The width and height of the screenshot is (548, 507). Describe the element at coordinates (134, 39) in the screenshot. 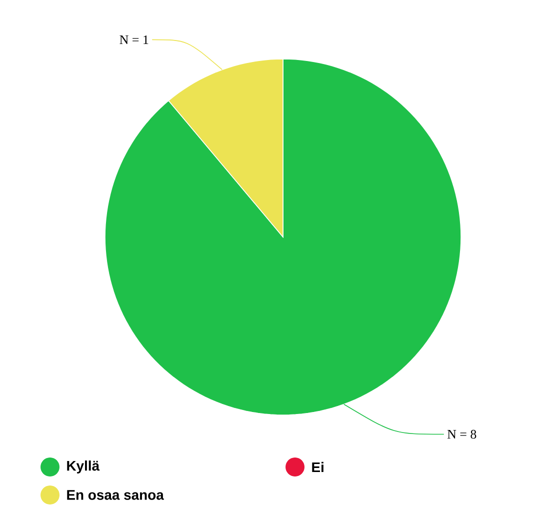

I see `data-label: N = 1` at that location.